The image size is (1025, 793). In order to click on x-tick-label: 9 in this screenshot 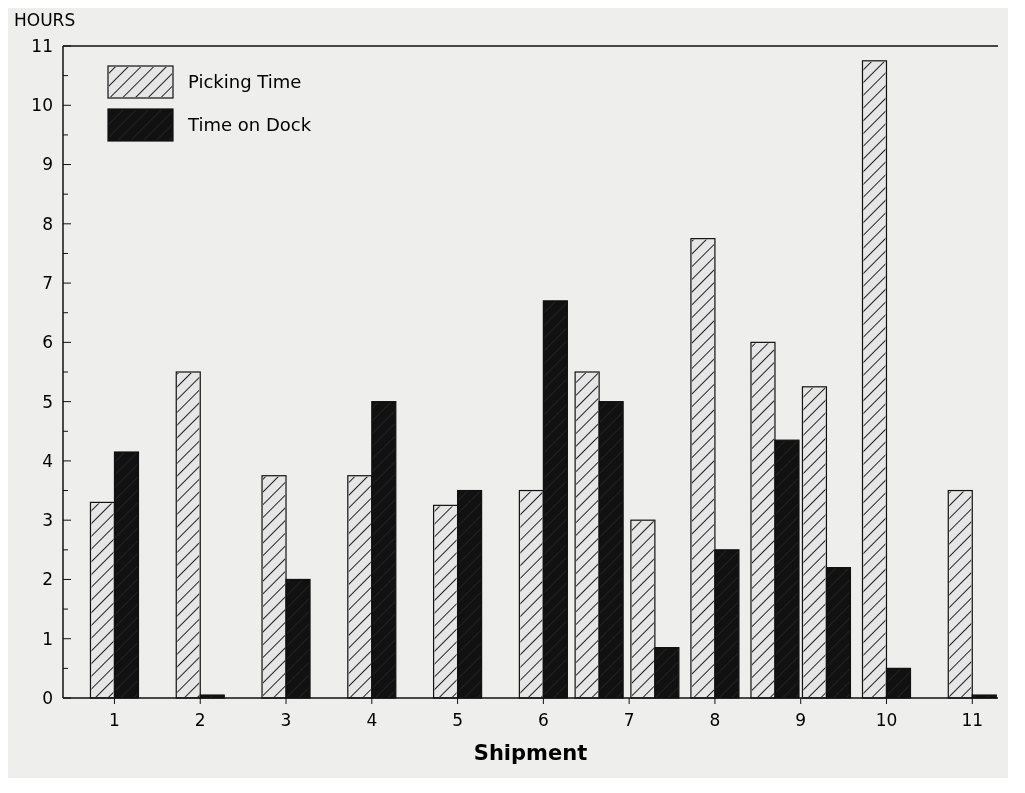, I will do `click(801, 720)`.